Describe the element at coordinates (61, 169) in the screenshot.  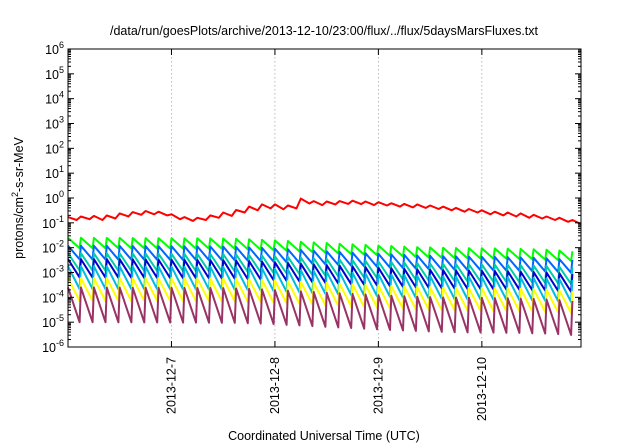
I see `y-tick-label-exp: 1` at that location.